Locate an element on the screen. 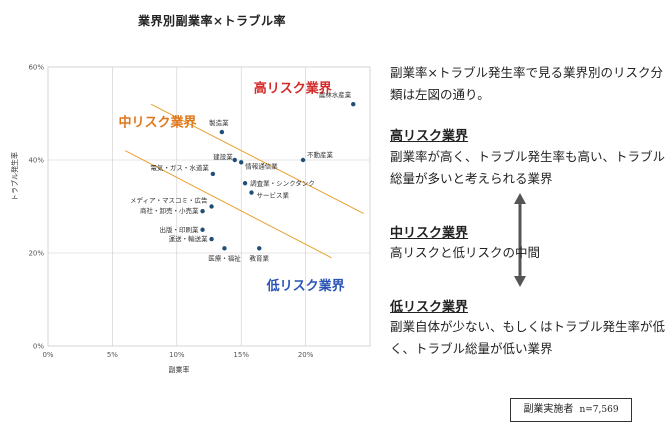 The height and width of the screenshot is (425, 670). point-label: 製造業 is located at coordinates (219, 122).